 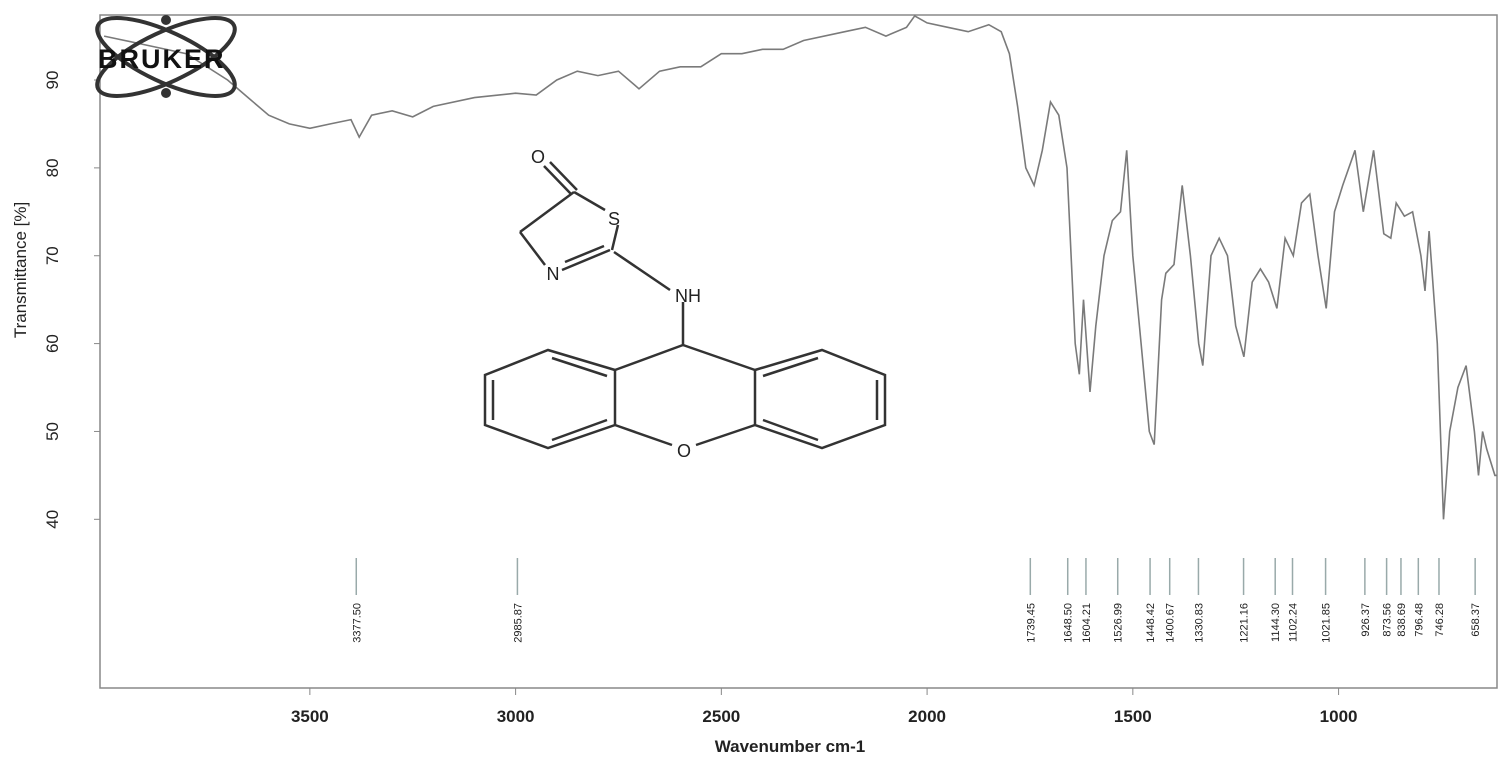 I want to click on y-tick-label: 80, so click(x=52, y=167).